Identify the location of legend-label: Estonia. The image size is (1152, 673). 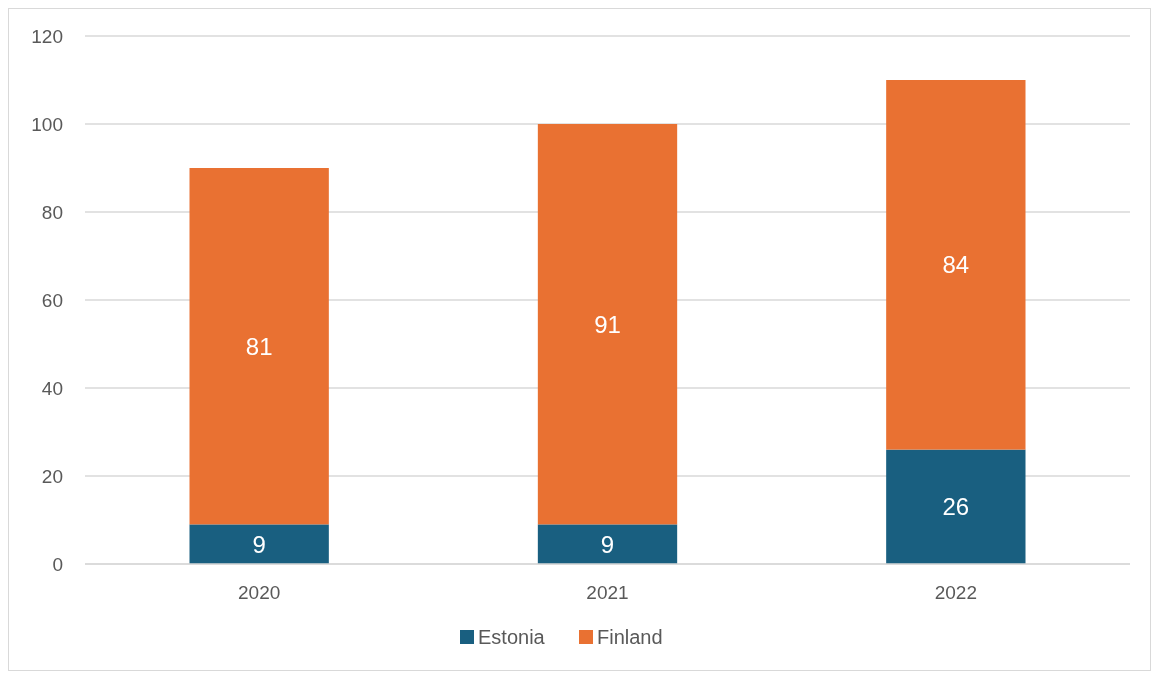
(512, 637).